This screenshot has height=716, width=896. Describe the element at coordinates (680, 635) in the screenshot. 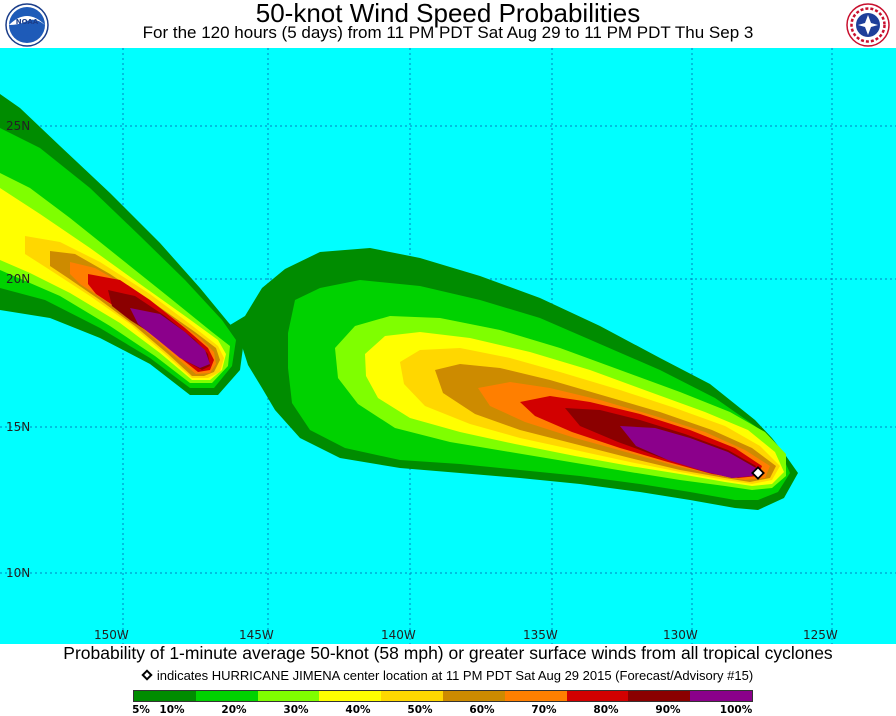

I see `lon-label-130w: 130W` at that location.